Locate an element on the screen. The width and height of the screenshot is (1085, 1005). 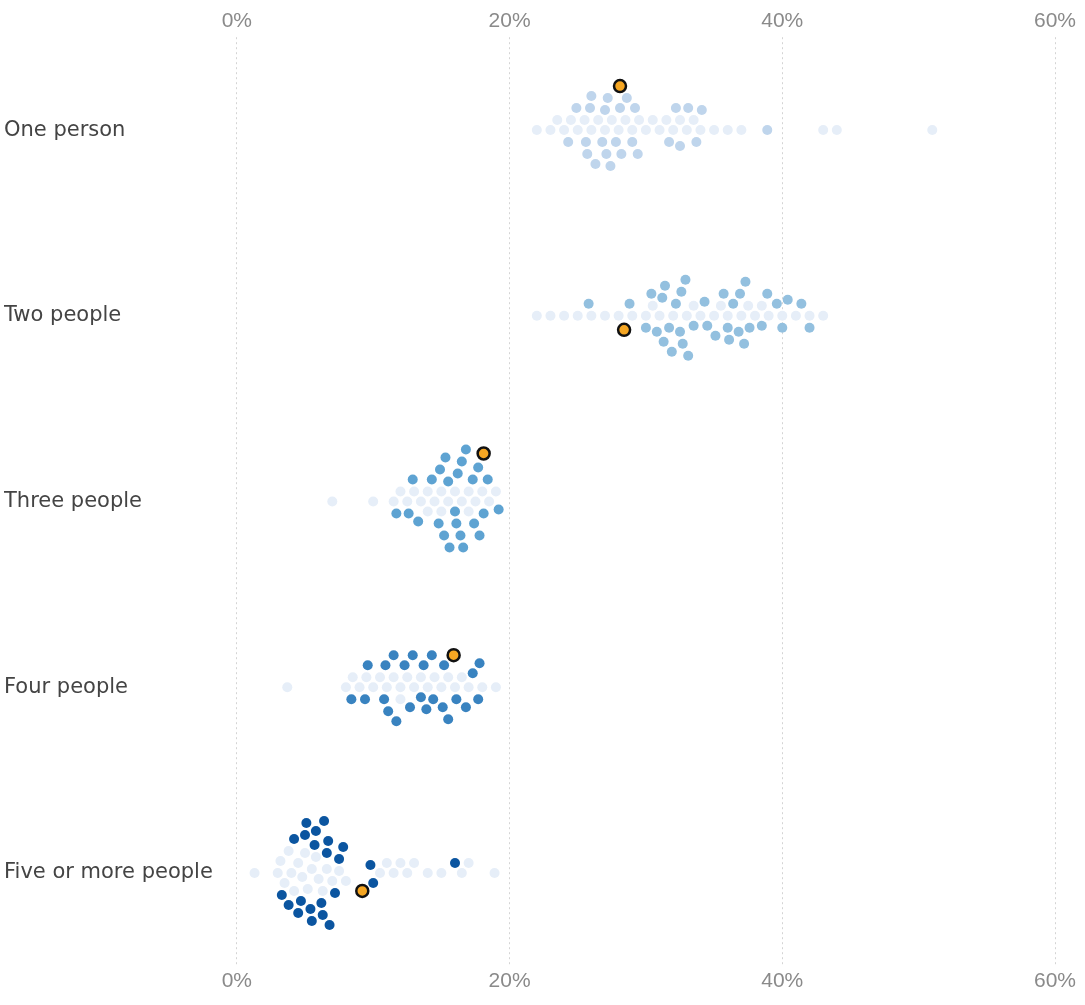
x-tick-label: 40% is located at coordinates (782, 980).